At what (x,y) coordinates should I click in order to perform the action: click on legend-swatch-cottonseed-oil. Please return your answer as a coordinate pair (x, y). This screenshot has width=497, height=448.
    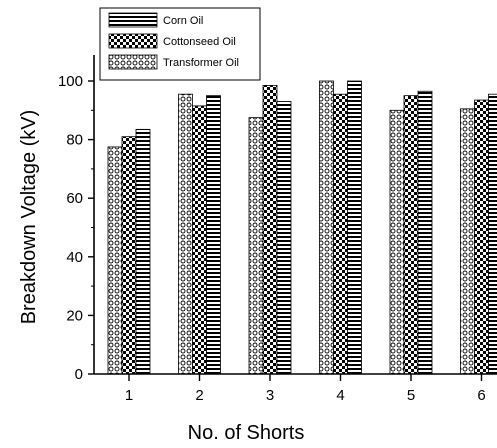
    Looking at the image, I should click on (133, 41).